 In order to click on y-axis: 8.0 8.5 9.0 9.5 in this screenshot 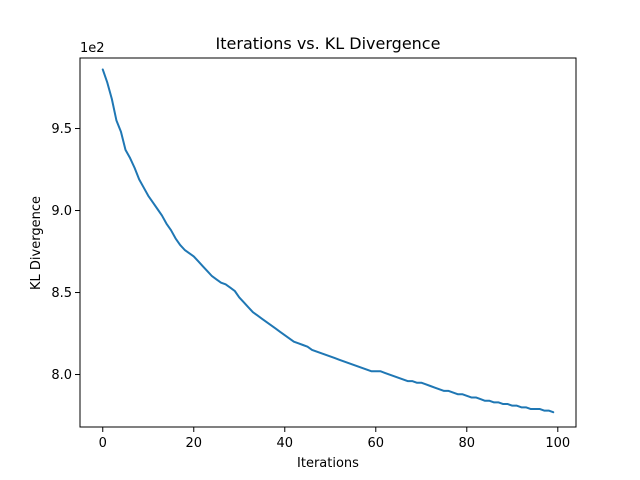, I will do `click(65, 252)`.